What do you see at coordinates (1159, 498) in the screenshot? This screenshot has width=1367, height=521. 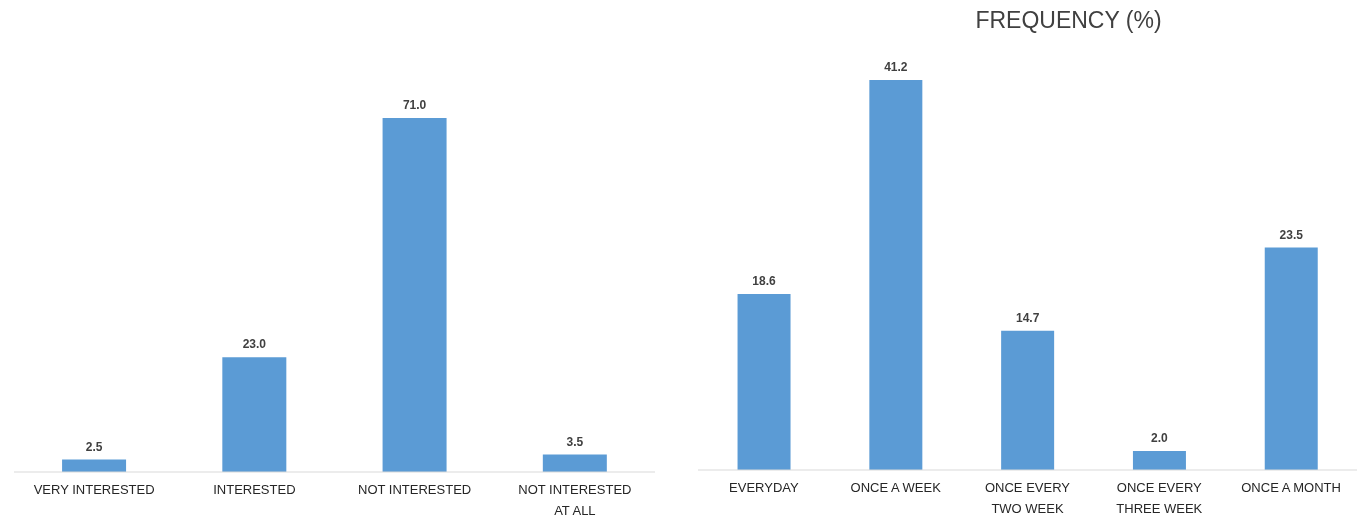 I see `x-tick-label: ONCE EVERY THREE WEEK` at bounding box center [1159, 498].